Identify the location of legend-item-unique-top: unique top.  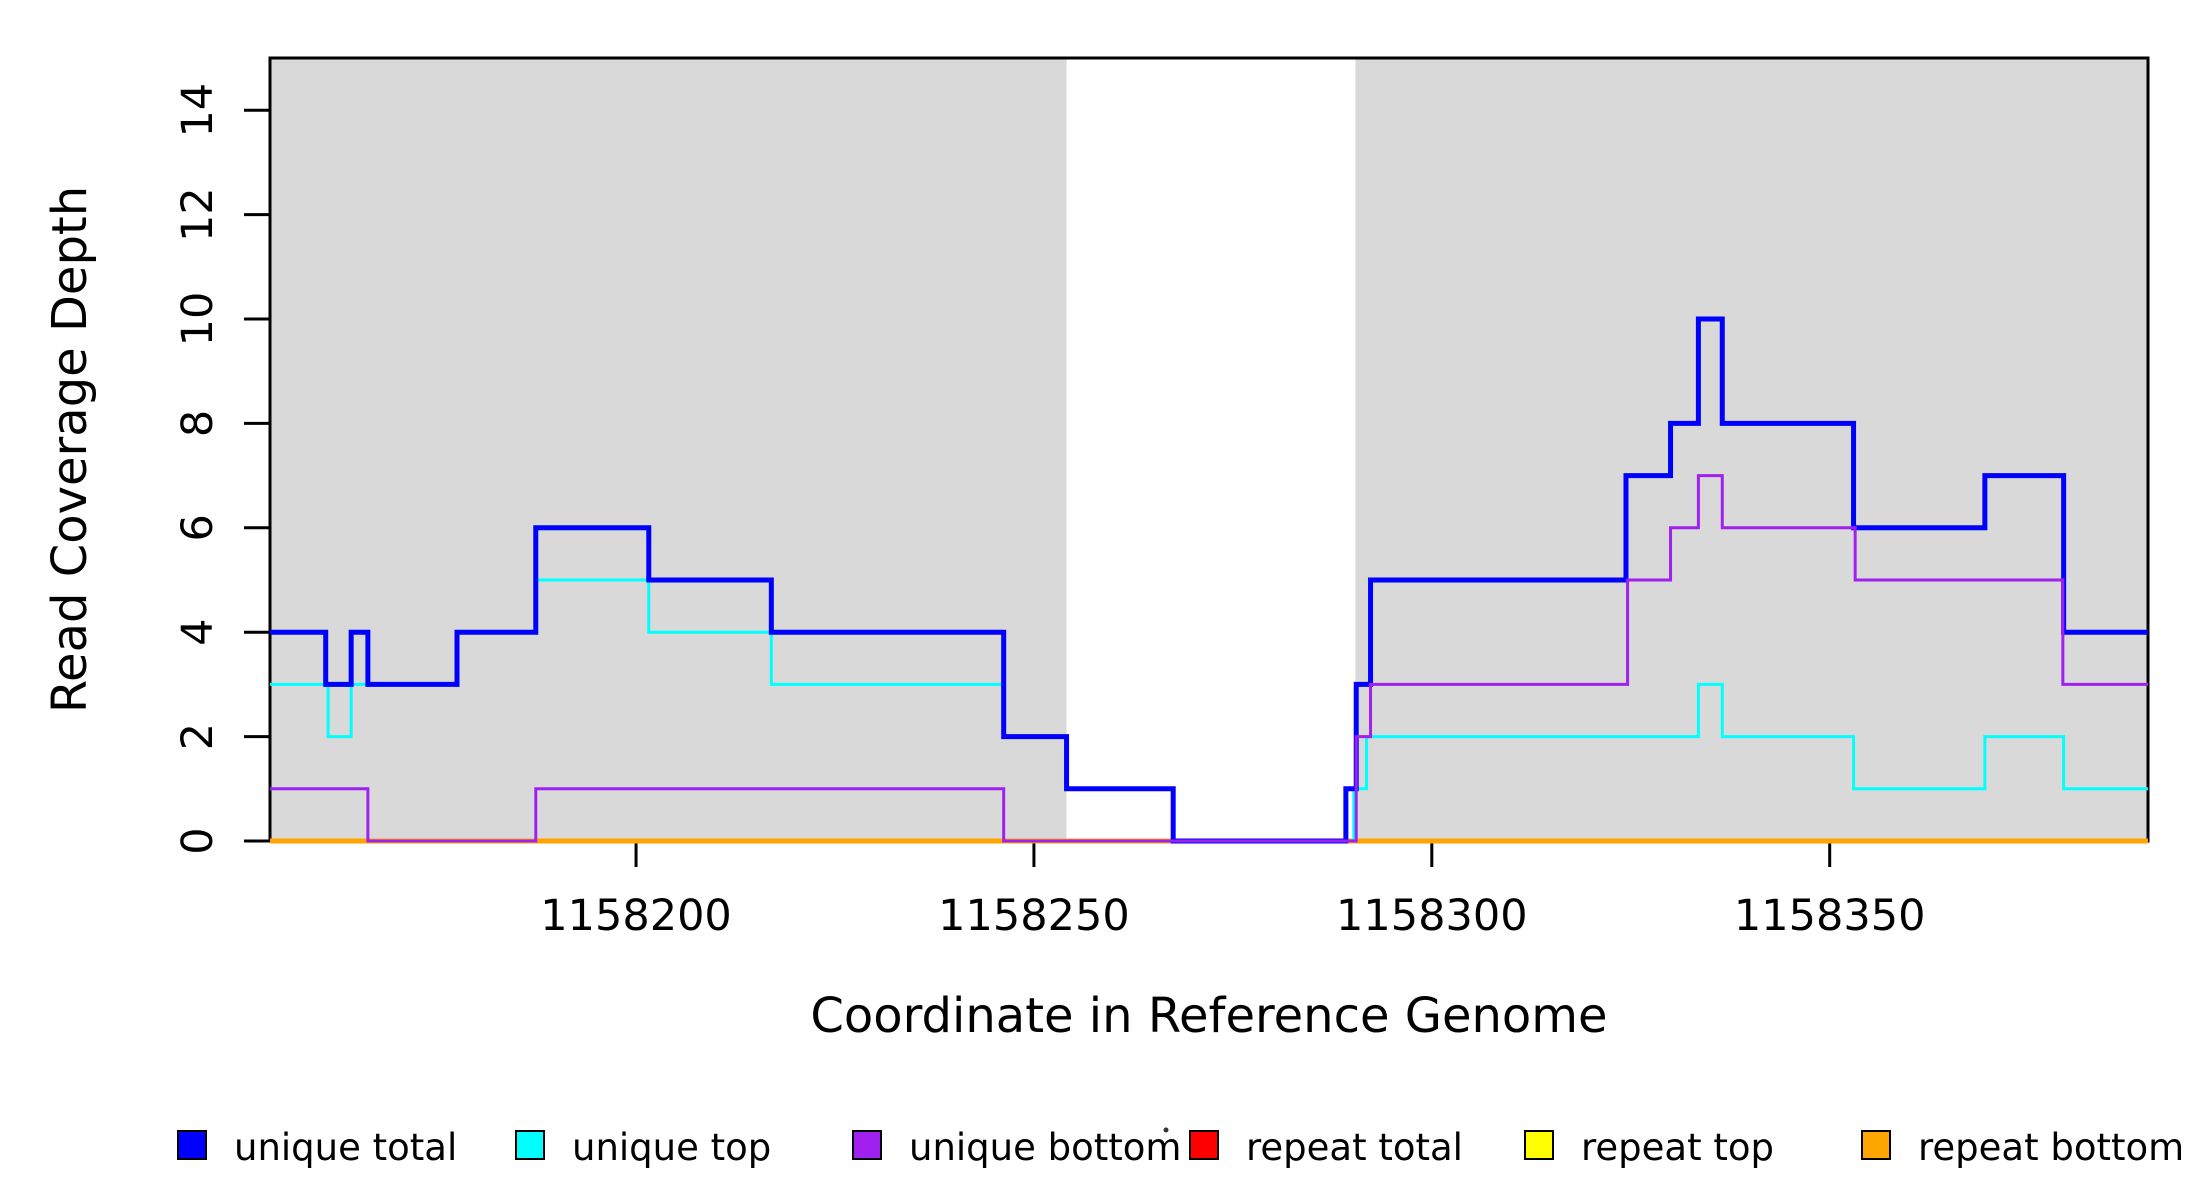
(643, 1147).